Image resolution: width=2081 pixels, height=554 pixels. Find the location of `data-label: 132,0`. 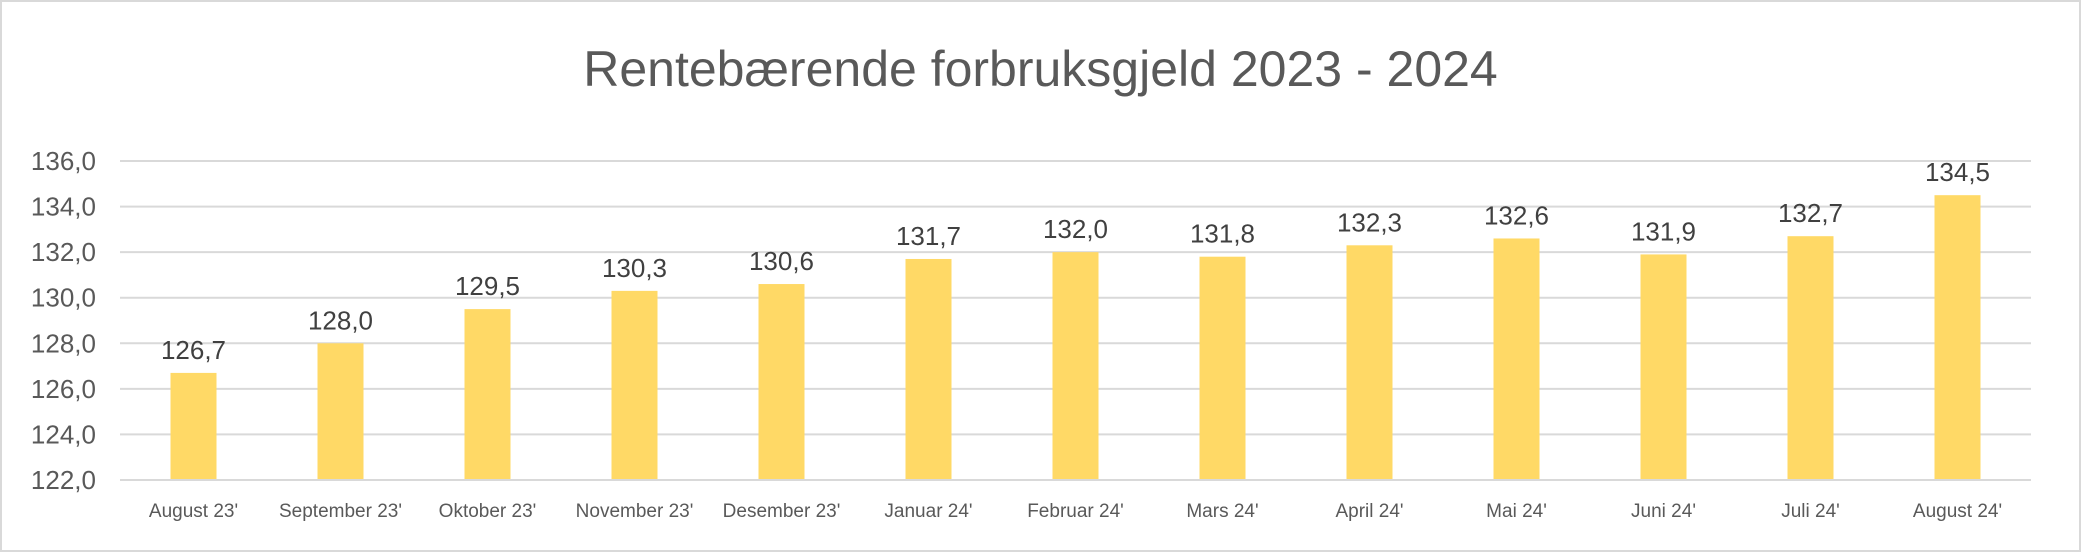

data-label: 132,0 is located at coordinates (1075, 229).